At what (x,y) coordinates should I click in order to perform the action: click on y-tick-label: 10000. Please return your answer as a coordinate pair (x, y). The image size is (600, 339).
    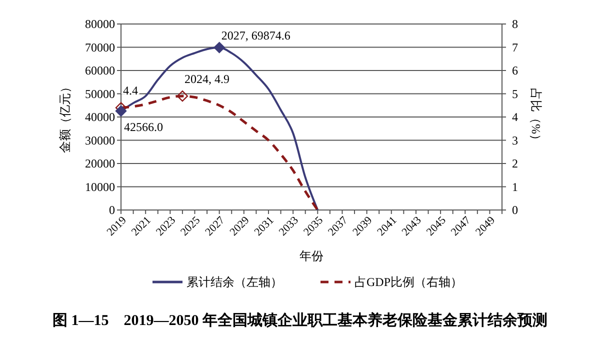
    Looking at the image, I should click on (100, 187).